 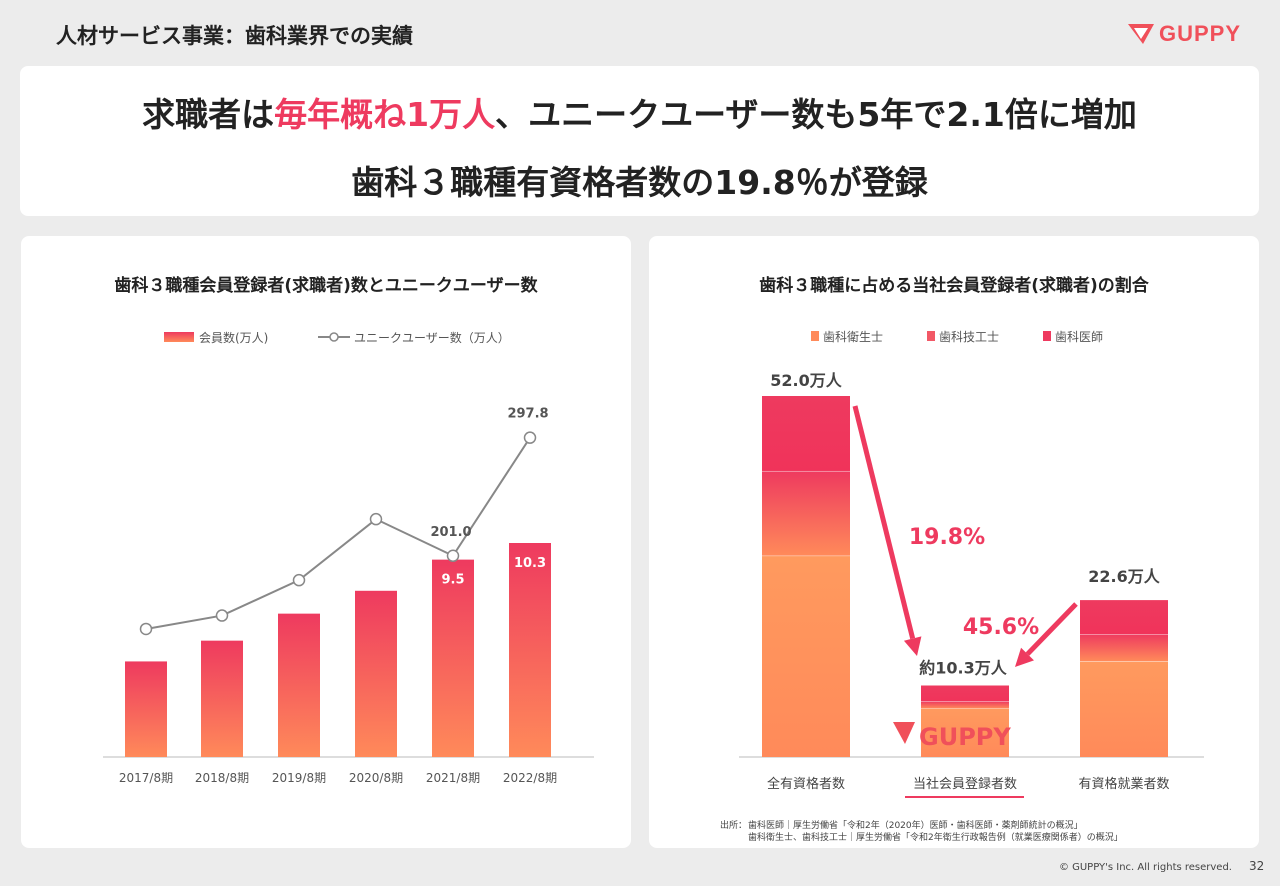 I want to click on x-tick-label: 2018/8期, so click(x=222, y=778).